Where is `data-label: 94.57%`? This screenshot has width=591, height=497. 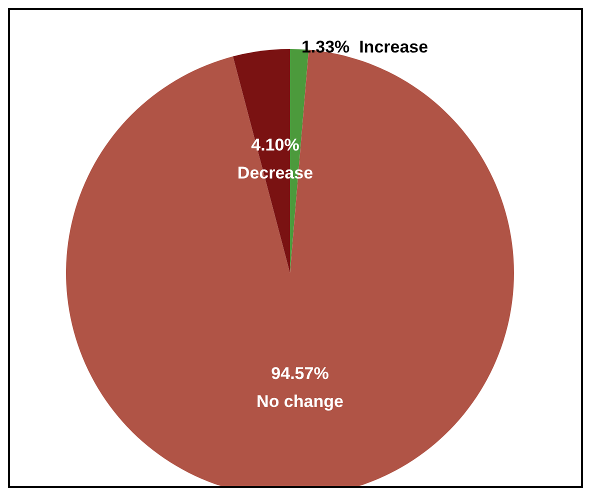 data-label: 94.57% is located at coordinates (300, 374).